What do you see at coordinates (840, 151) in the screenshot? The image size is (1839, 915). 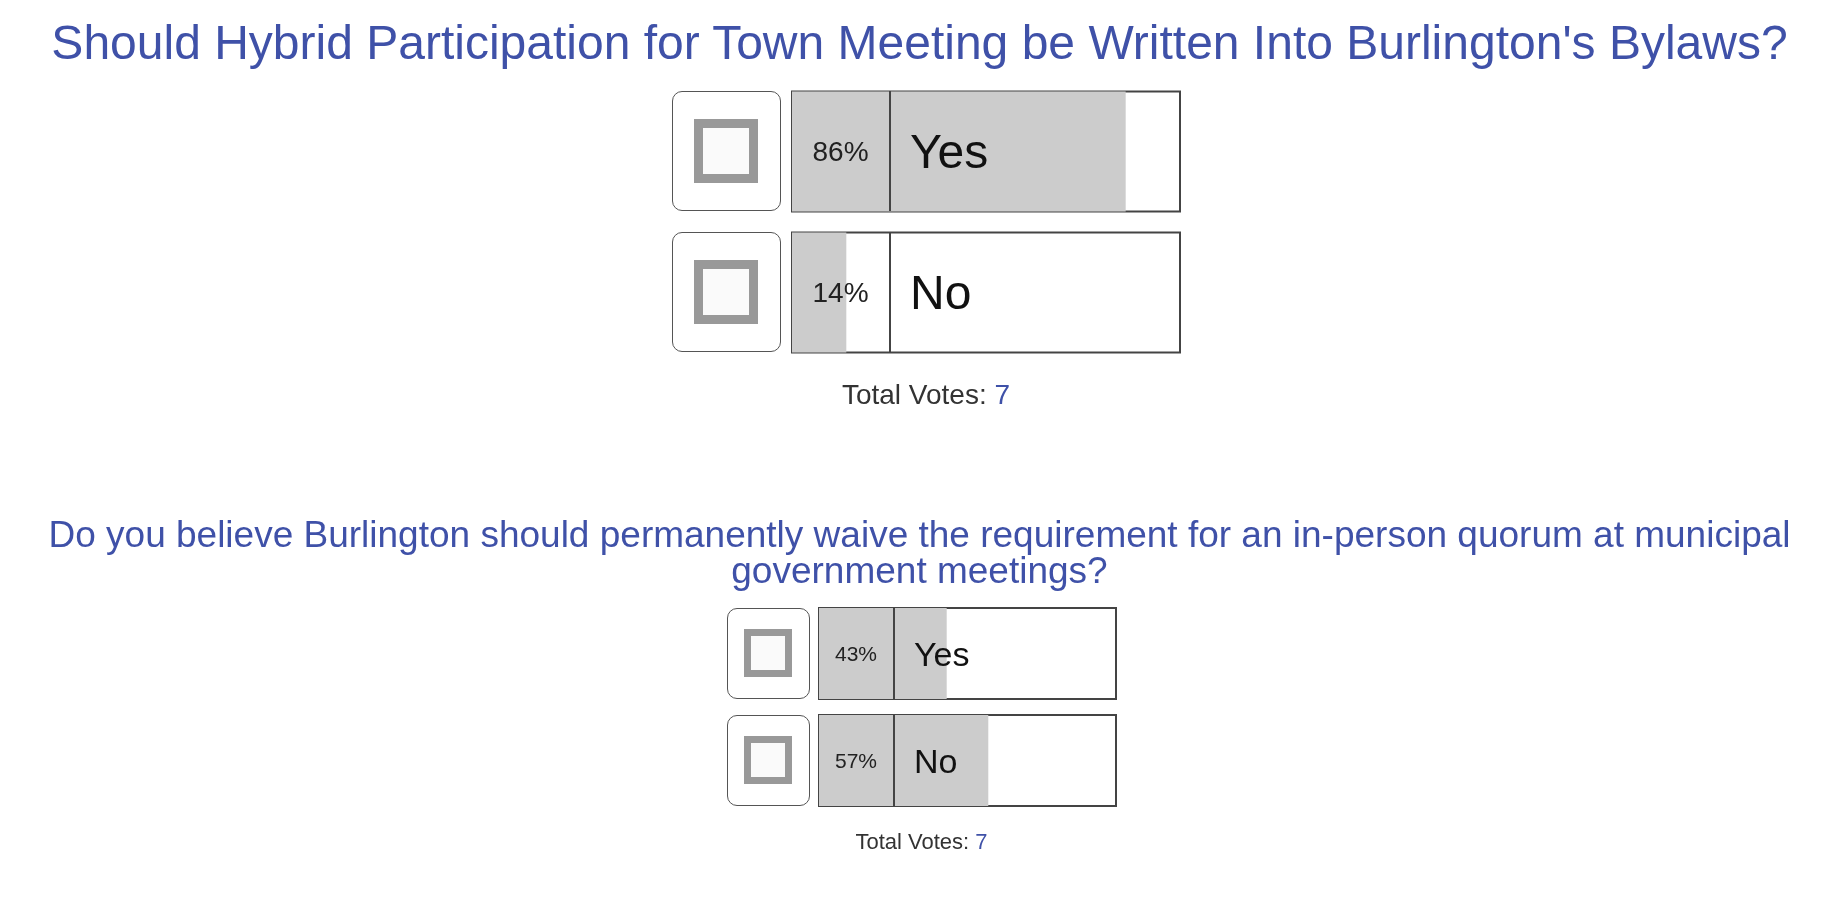 I see `data-label: 86%` at bounding box center [840, 151].